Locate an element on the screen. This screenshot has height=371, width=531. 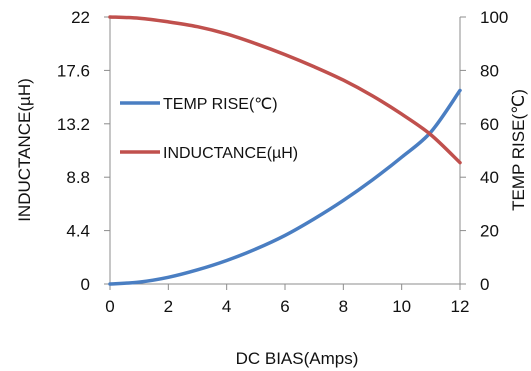
right-tick-label: 0 is located at coordinates (484, 284).